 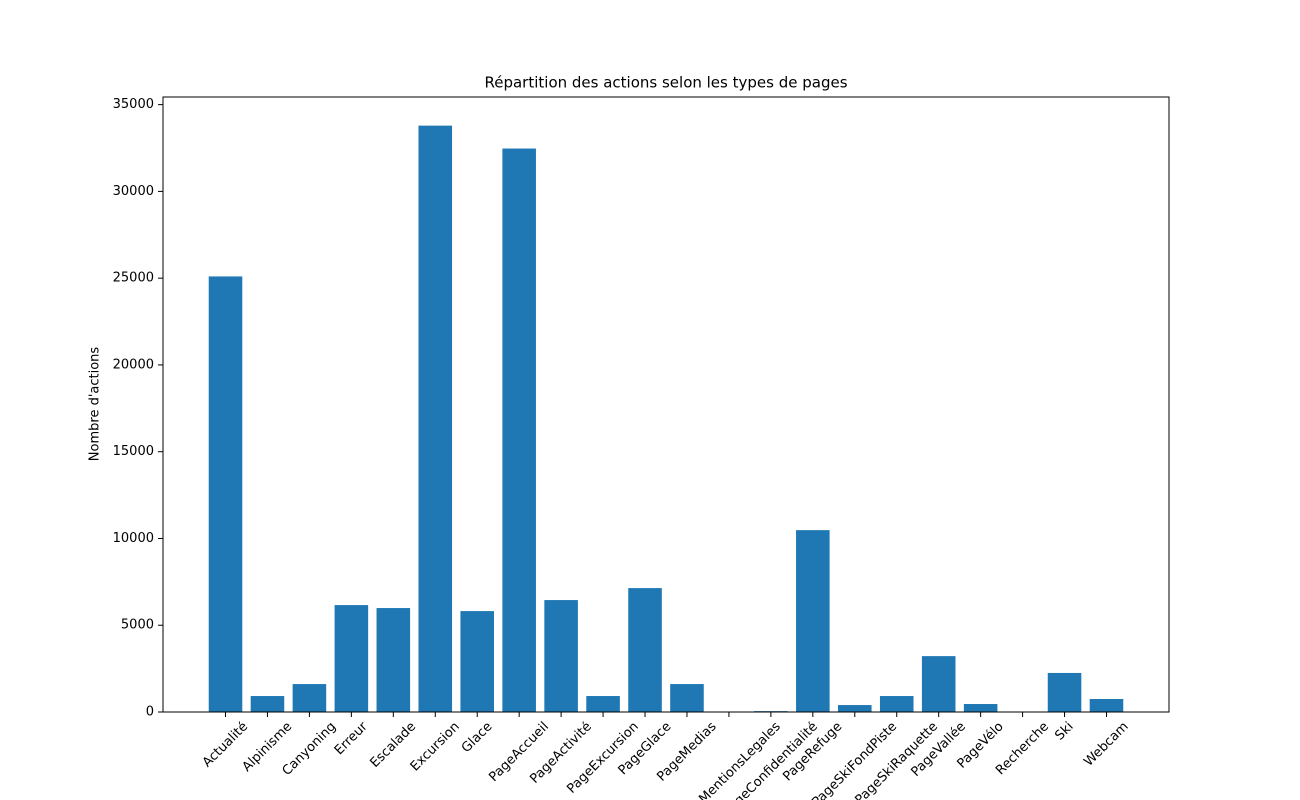 I want to click on y-tick-label: 20000, so click(x=133, y=364).